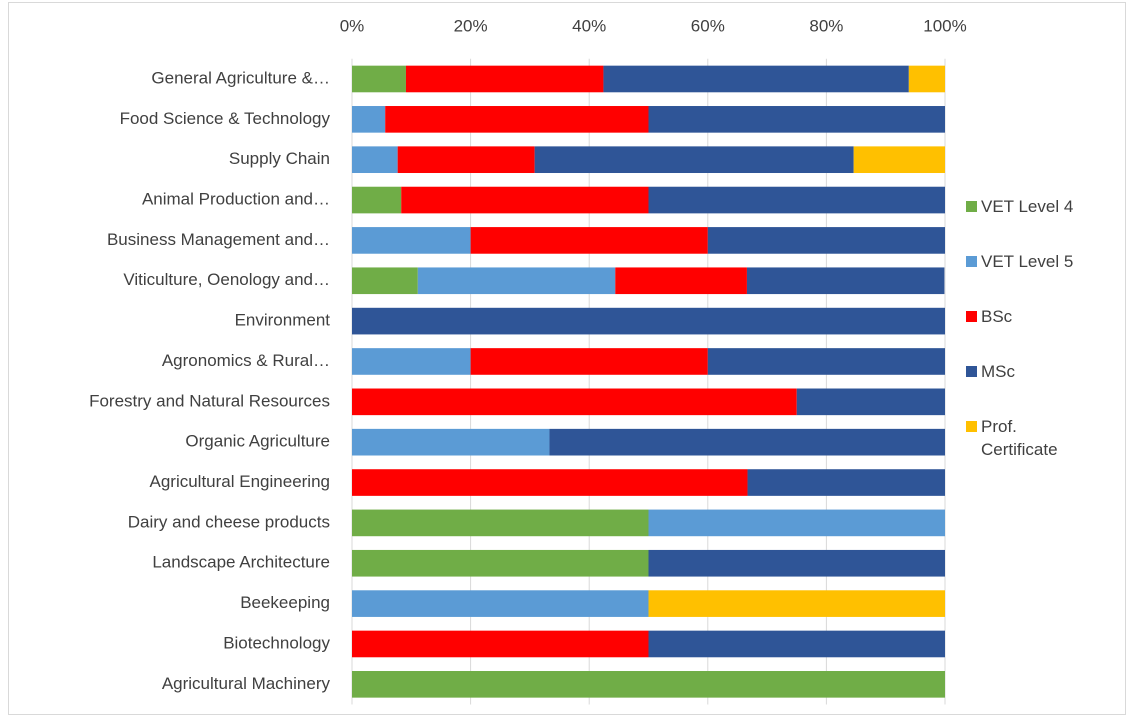  What do you see at coordinates (279, 158) in the screenshot?
I see `y-tick-label: Supply Chain` at bounding box center [279, 158].